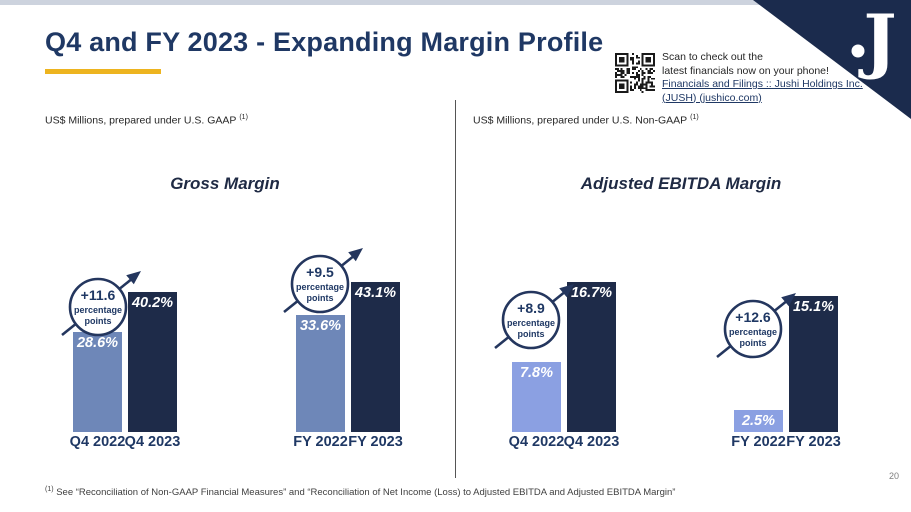 The width and height of the screenshot is (911, 512). Describe the element at coordinates (152, 362) in the screenshot. I see `bar-q4-2023-chart0: 40.2%` at that location.